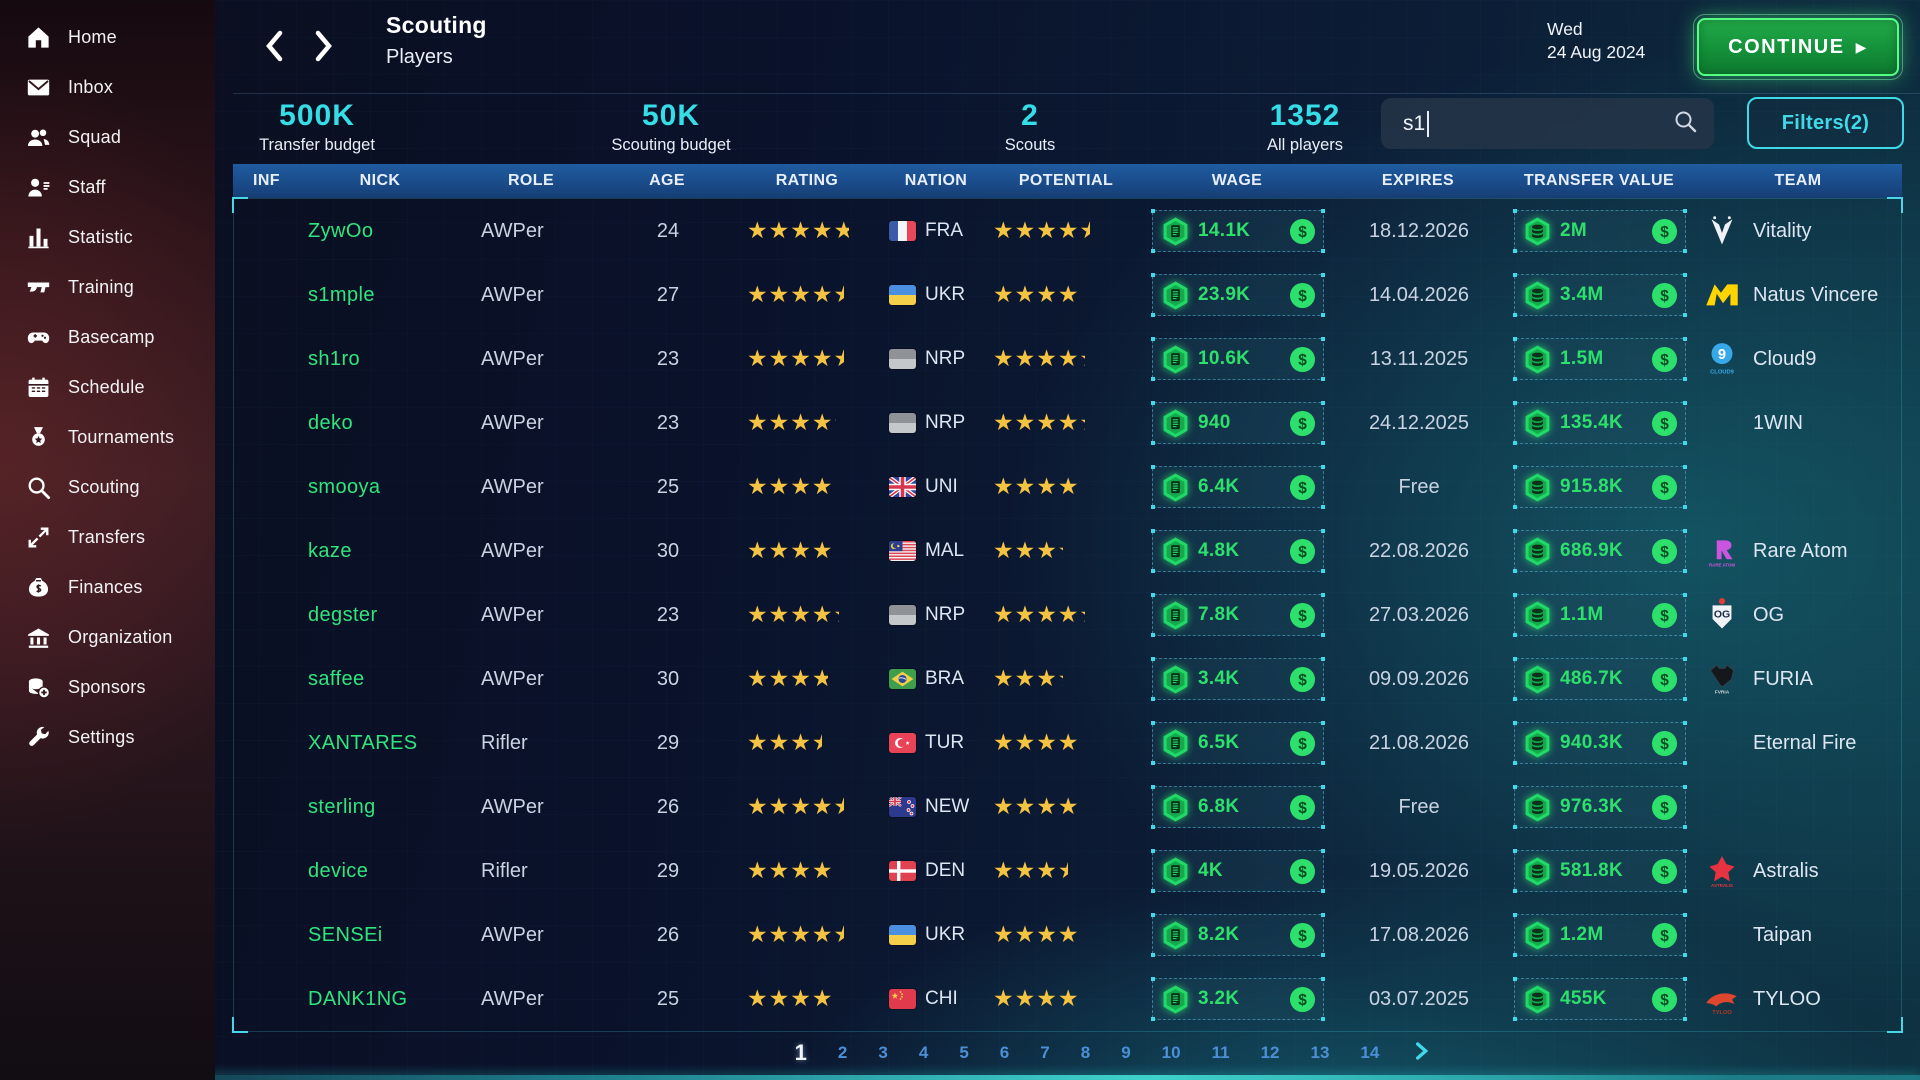 The image size is (1920, 1080). Describe the element at coordinates (1600, 679) in the screenshot. I see `transfer-value-cell: 486.7K $` at that location.